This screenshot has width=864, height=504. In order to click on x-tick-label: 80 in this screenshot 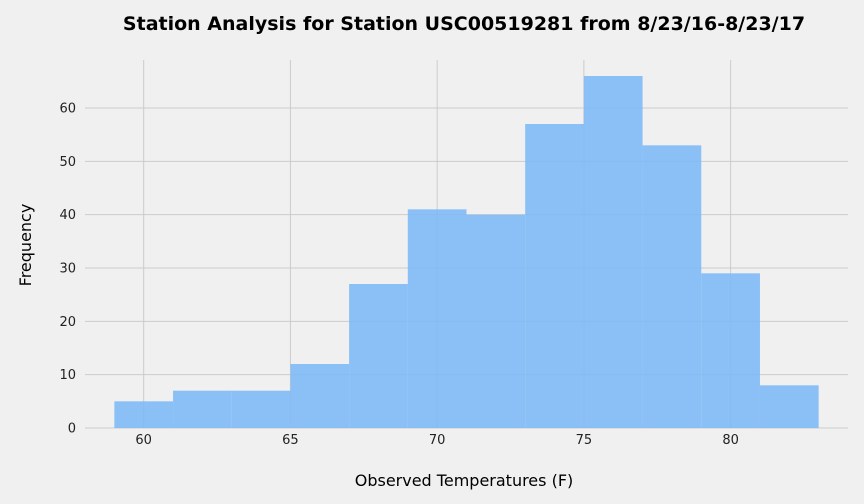, I will do `click(730, 440)`.